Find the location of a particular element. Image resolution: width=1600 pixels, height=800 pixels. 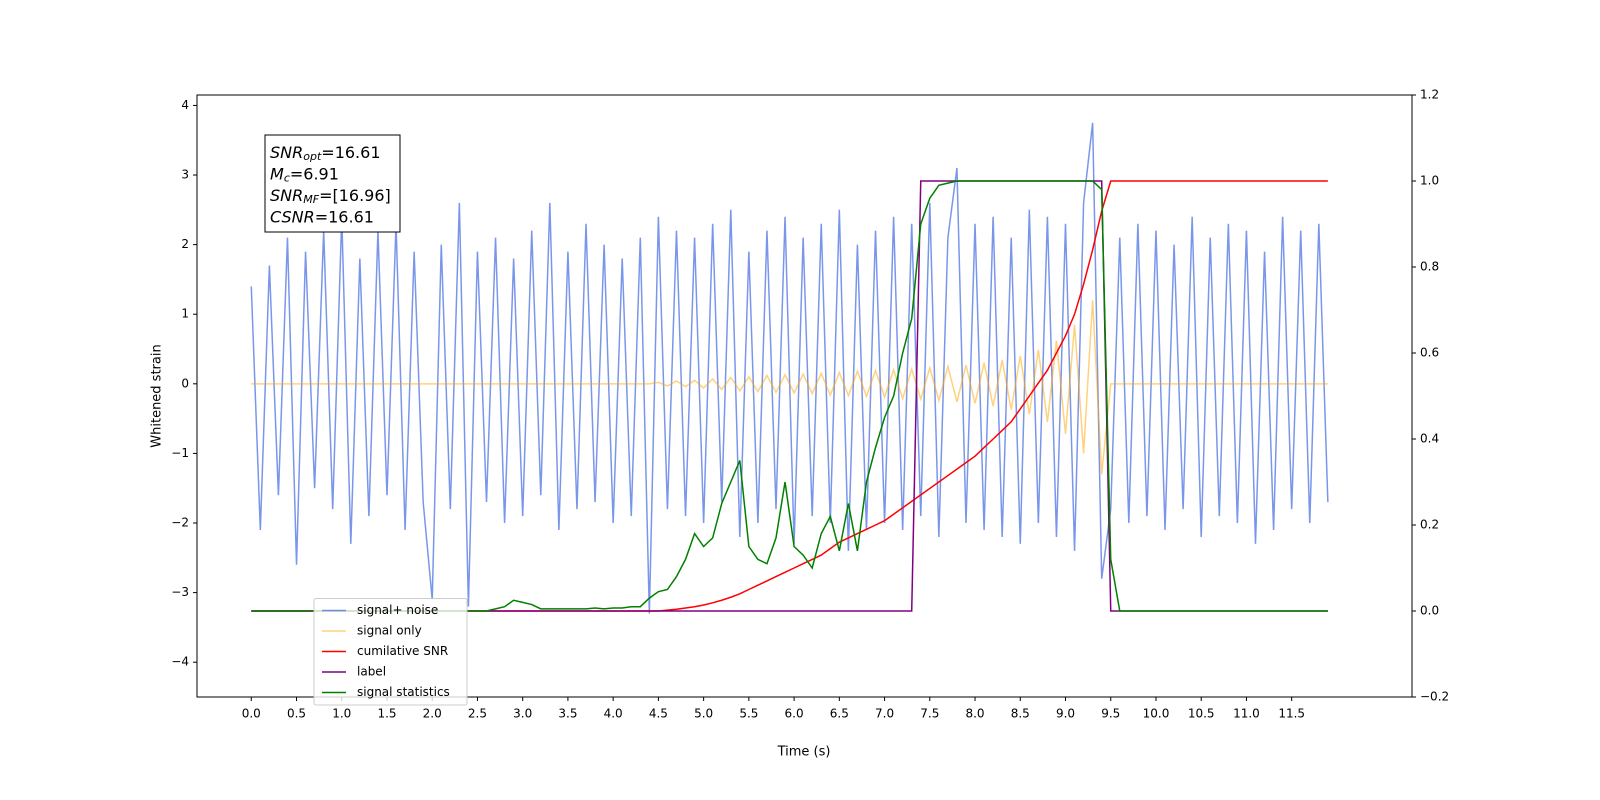

x-tick-label: 6.5 is located at coordinates (839, 714).